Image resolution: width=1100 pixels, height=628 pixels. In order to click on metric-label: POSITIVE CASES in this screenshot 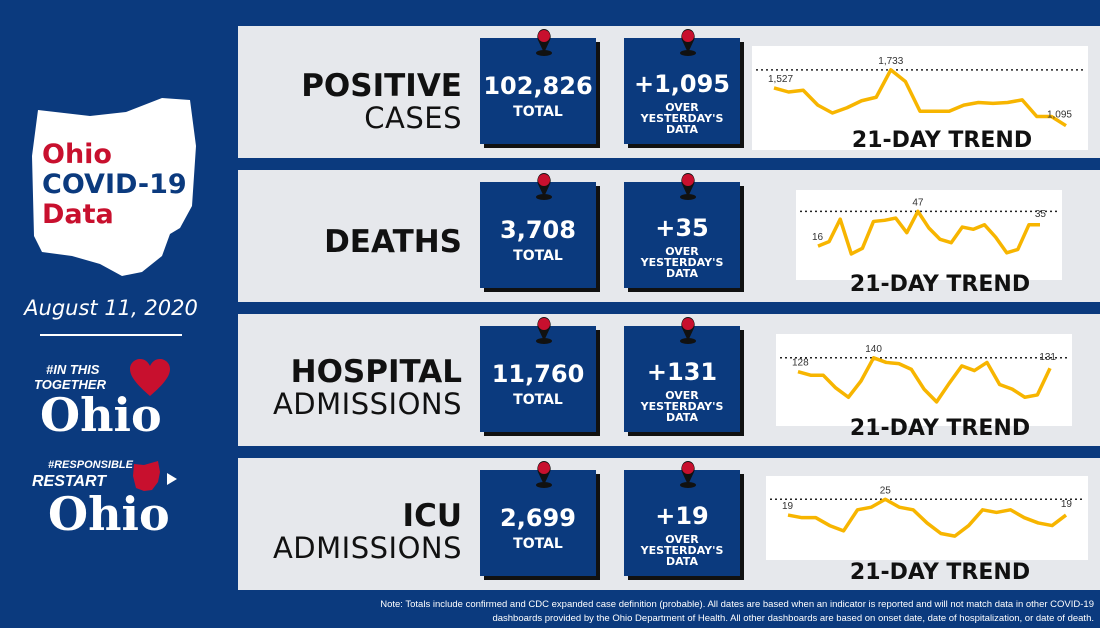, I will do `click(381, 102)`.